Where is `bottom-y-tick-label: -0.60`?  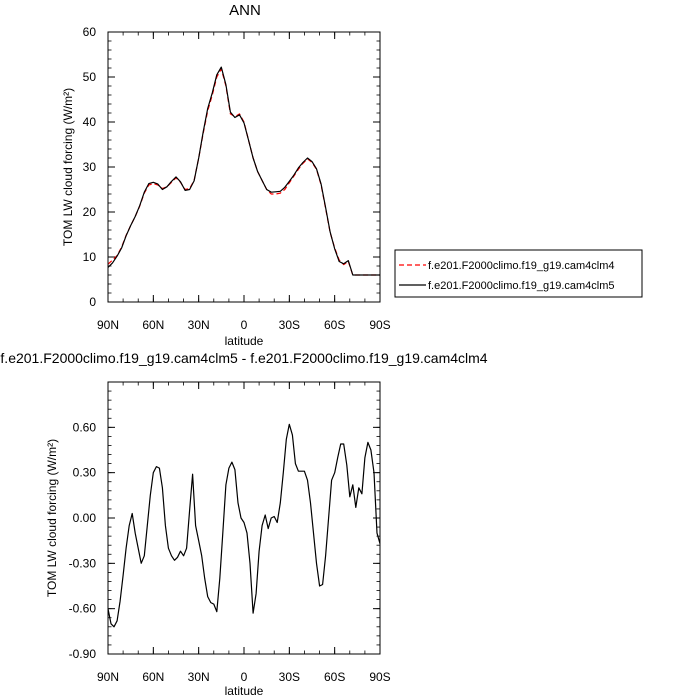 bottom-y-tick-label: -0.60 is located at coordinates (83, 609).